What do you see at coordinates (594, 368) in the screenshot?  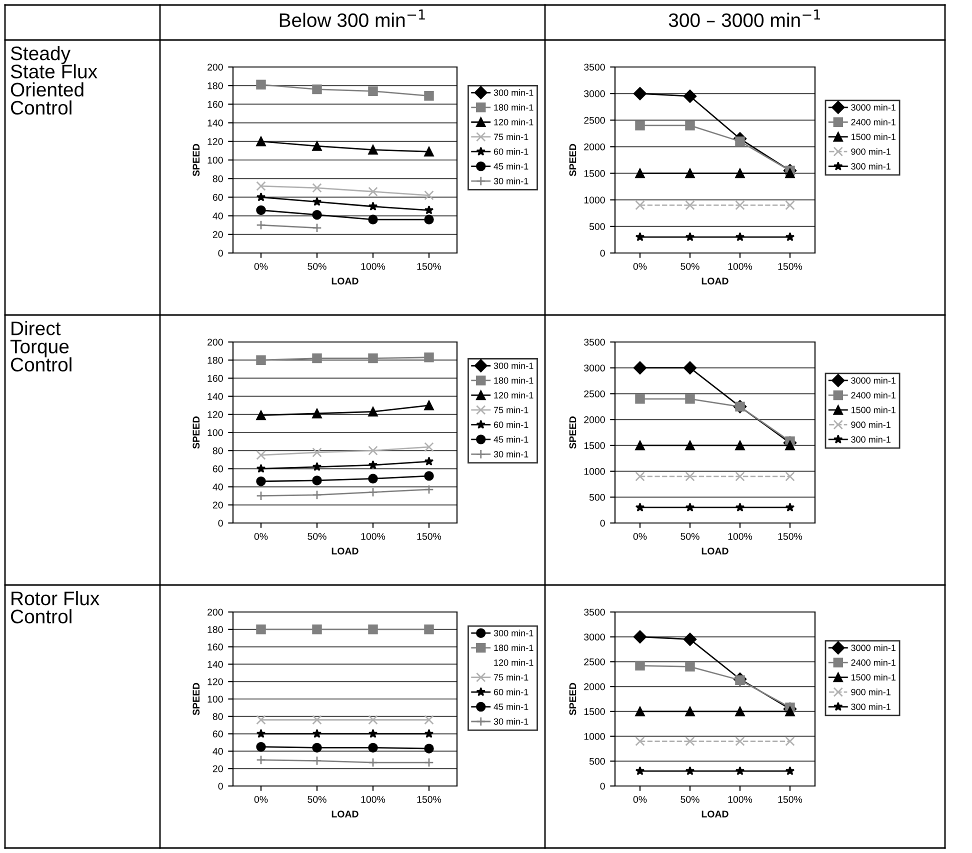 I see `y-tick-label: 3000` at bounding box center [594, 368].